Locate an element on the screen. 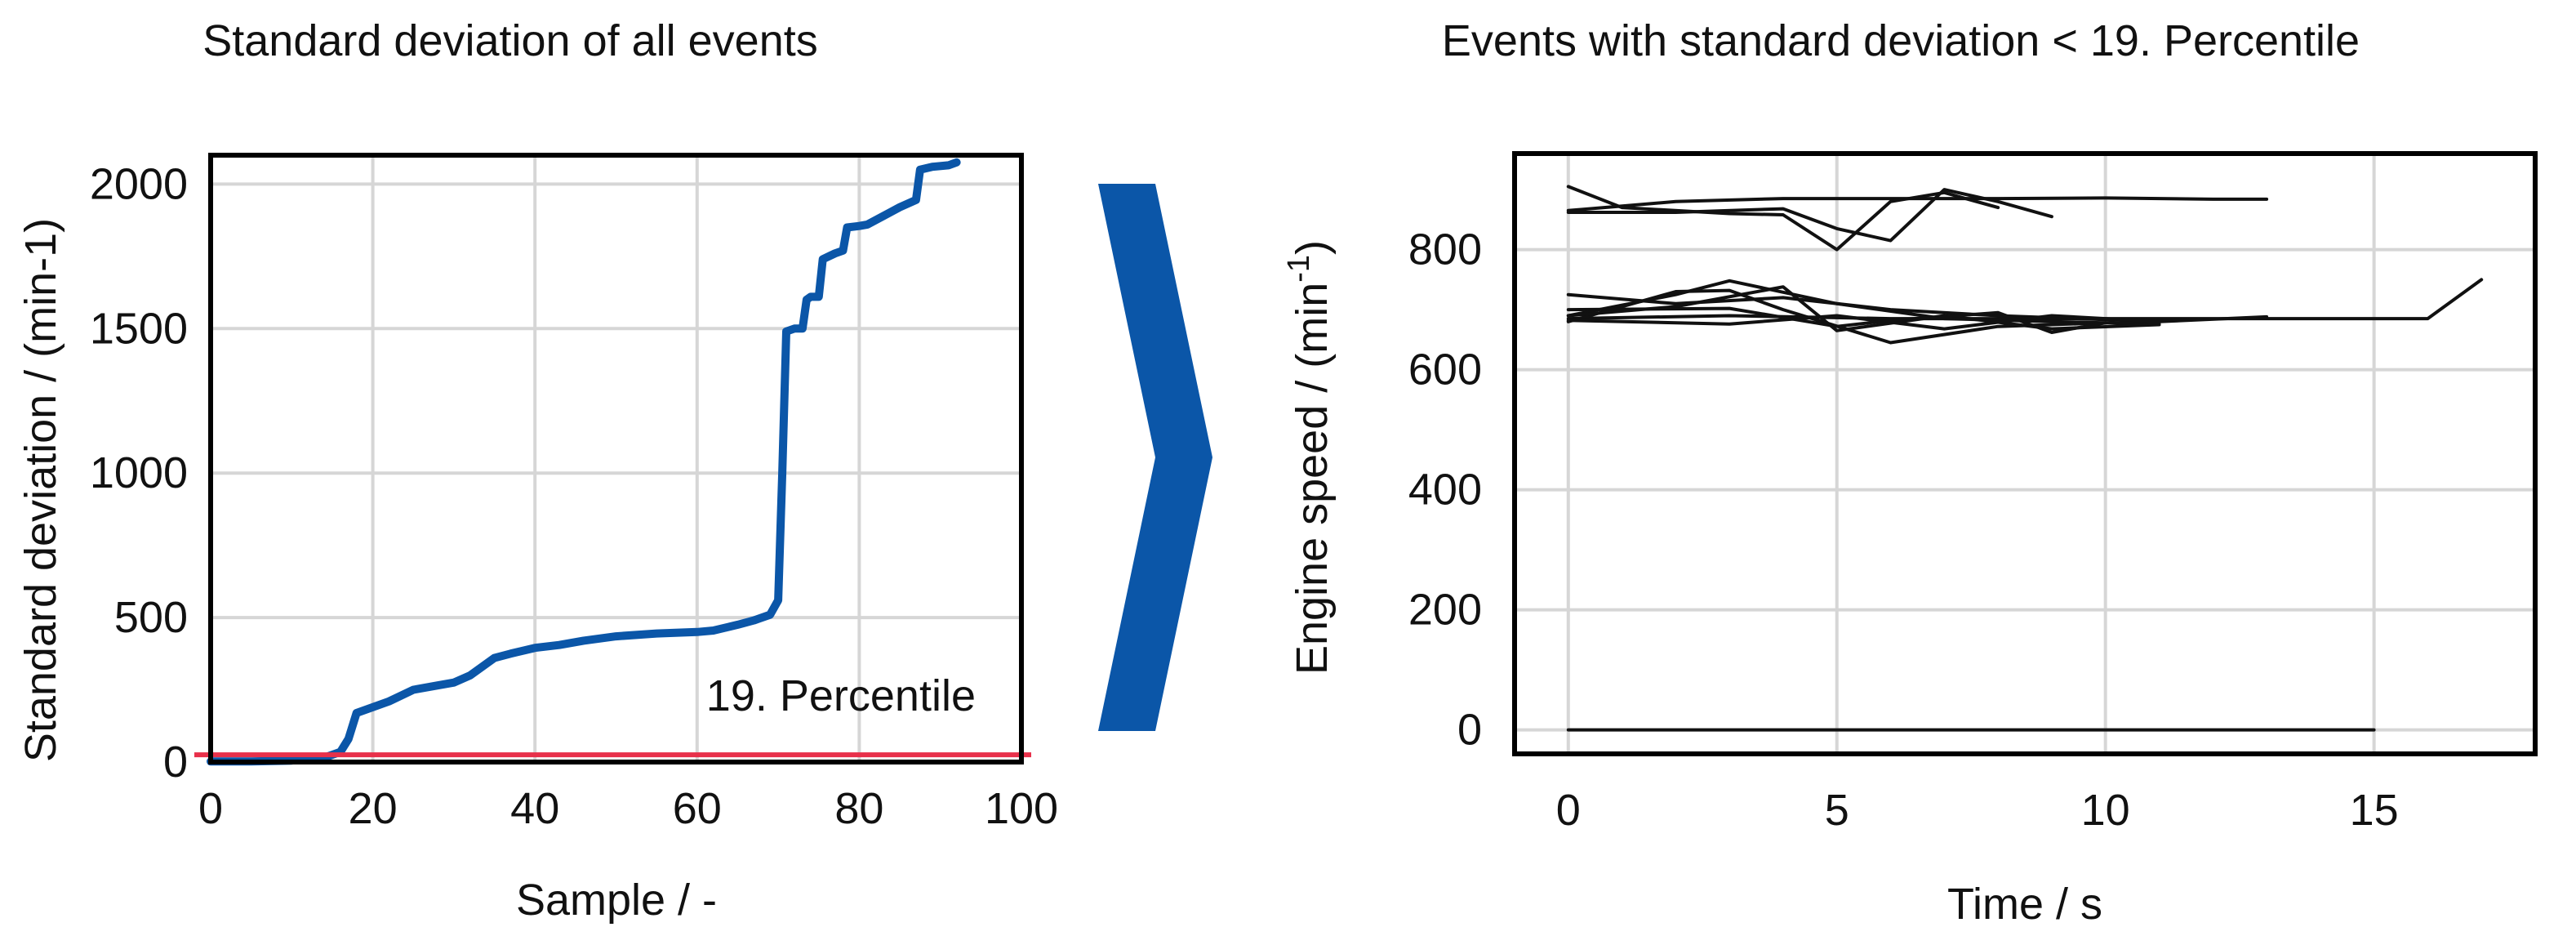  left-x-axis-label: Sample / - is located at coordinates (616, 900).